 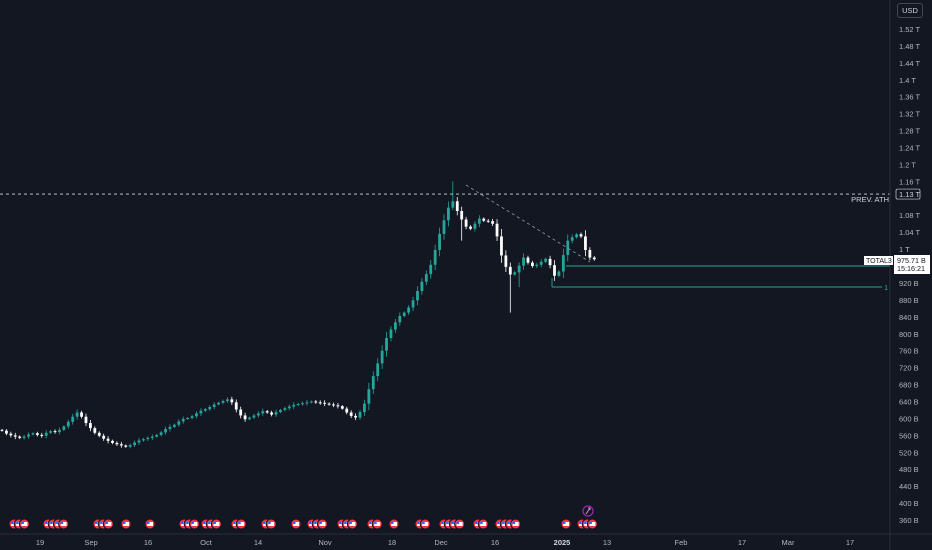 I want to click on x-tick-label: Nov, so click(x=325, y=542).